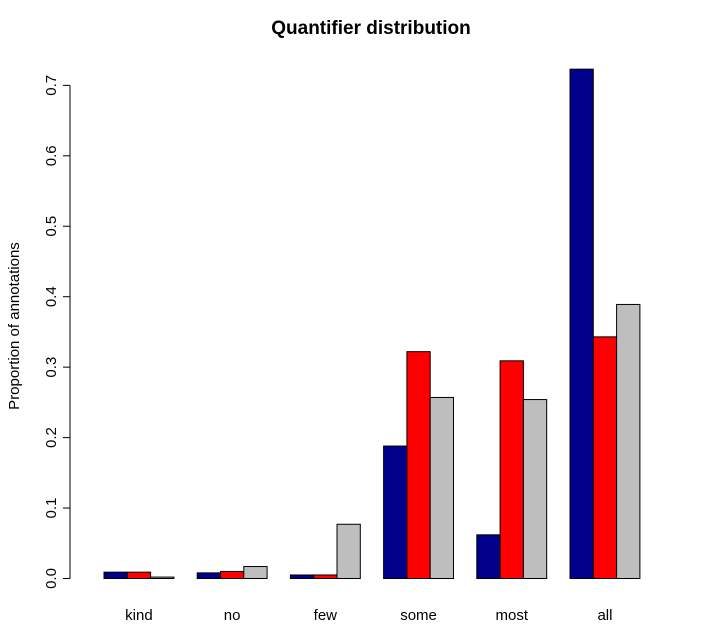 The width and height of the screenshot is (703, 639). What do you see at coordinates (139, 615) in the screenshot?
I see `x-tick-label: kind` at bounding box center [139, 615].